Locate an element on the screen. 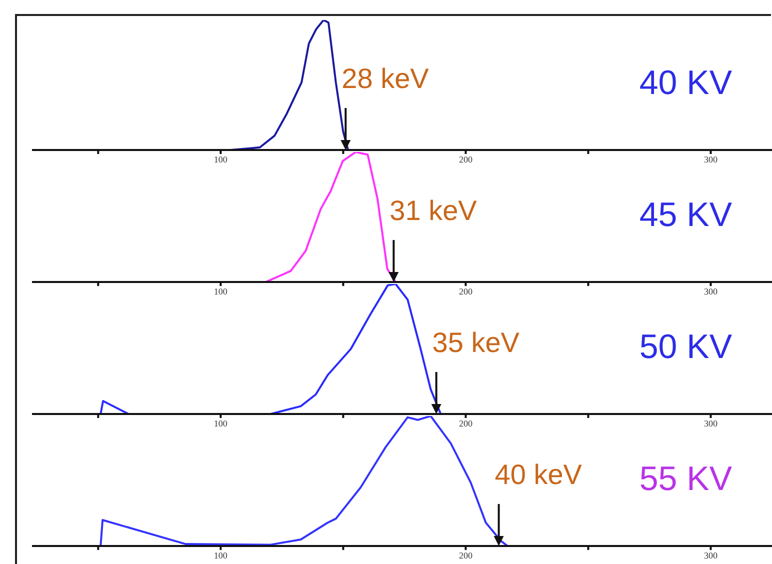  annotation: 31 keV is located at coordinates (434, 210).